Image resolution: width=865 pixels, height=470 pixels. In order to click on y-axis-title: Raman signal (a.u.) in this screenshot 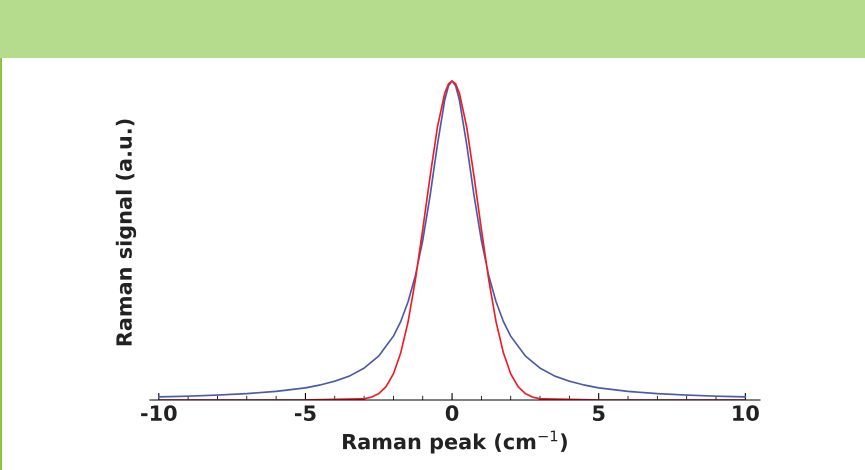, I will do `click(126, 233)`.